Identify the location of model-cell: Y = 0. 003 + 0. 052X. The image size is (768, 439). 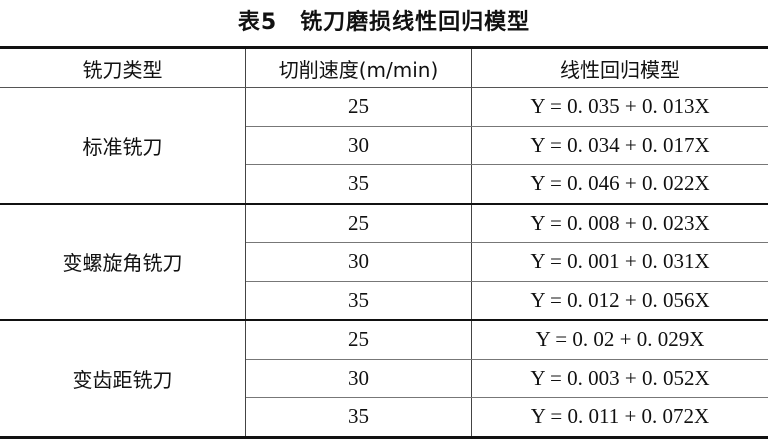
(620, 378).